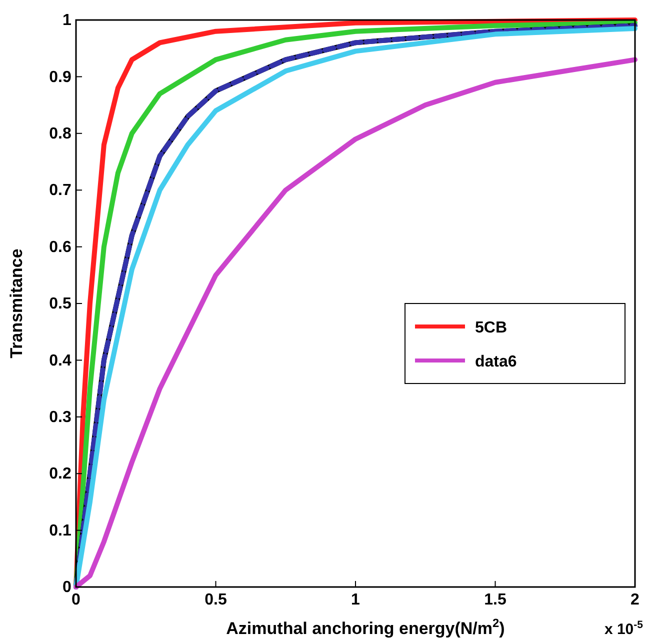  Describe the element at coordinates (355, 599) in the screenshot. I see `x-tick-label: 1` at that location.